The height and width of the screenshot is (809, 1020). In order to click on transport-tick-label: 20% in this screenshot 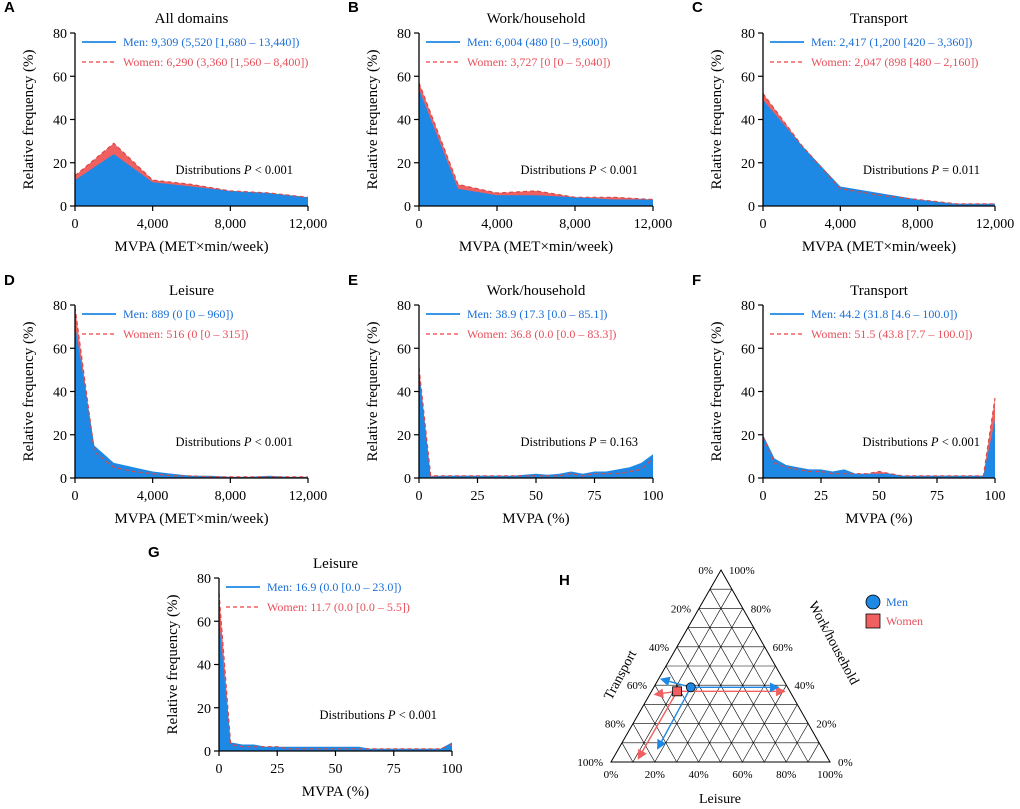, I will do `click(681, 609)`.